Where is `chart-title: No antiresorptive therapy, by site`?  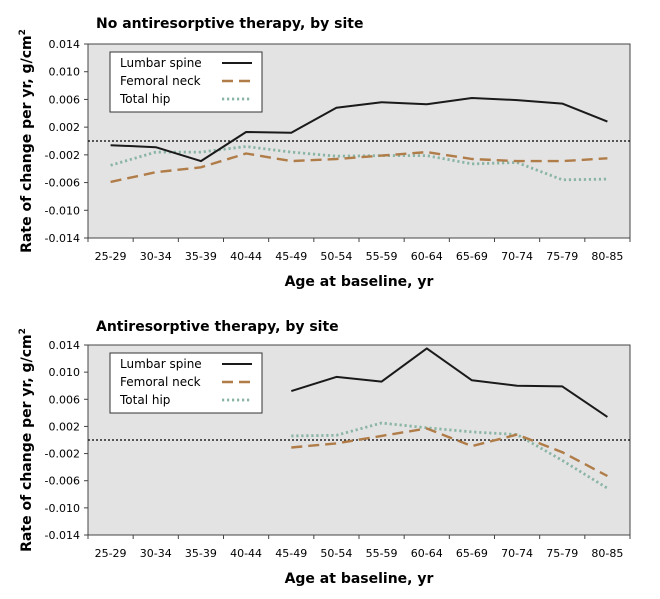
chart-title: No antiresorptive therapy, by site is located at coordinates (229, 24).